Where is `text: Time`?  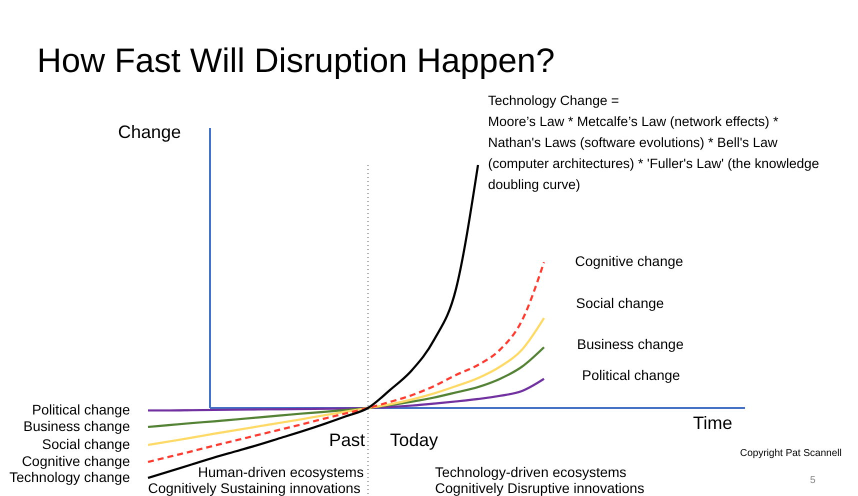
text: Time is located at coordinates (712, 423).